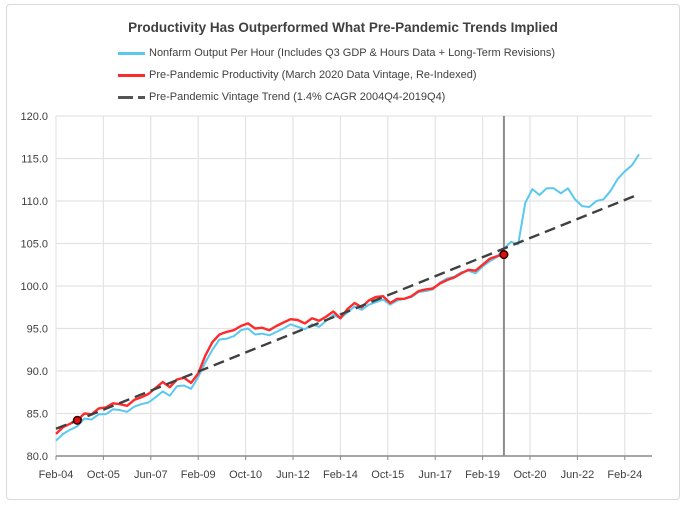  What do you see at coordinates (37, 372) in the screenshot?
I see `y-tick-label: 90.0` at bounding box center [37, 372].